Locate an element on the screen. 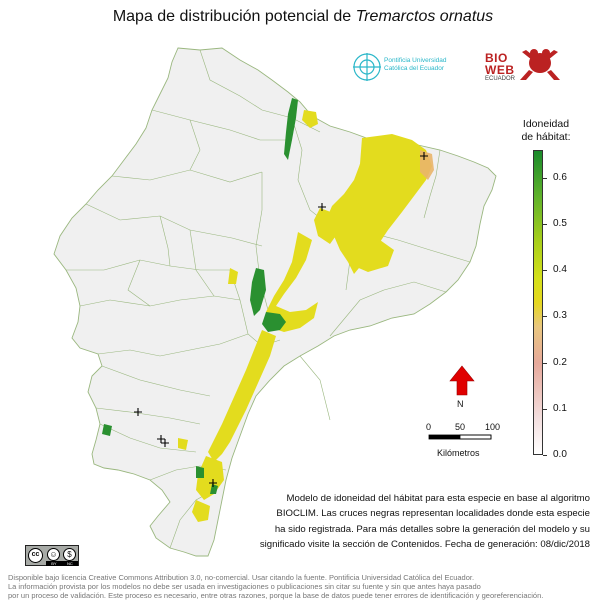 The image size is (606, 606). legend-title-line1: Idoneidad is located at coordinates (546, 124).